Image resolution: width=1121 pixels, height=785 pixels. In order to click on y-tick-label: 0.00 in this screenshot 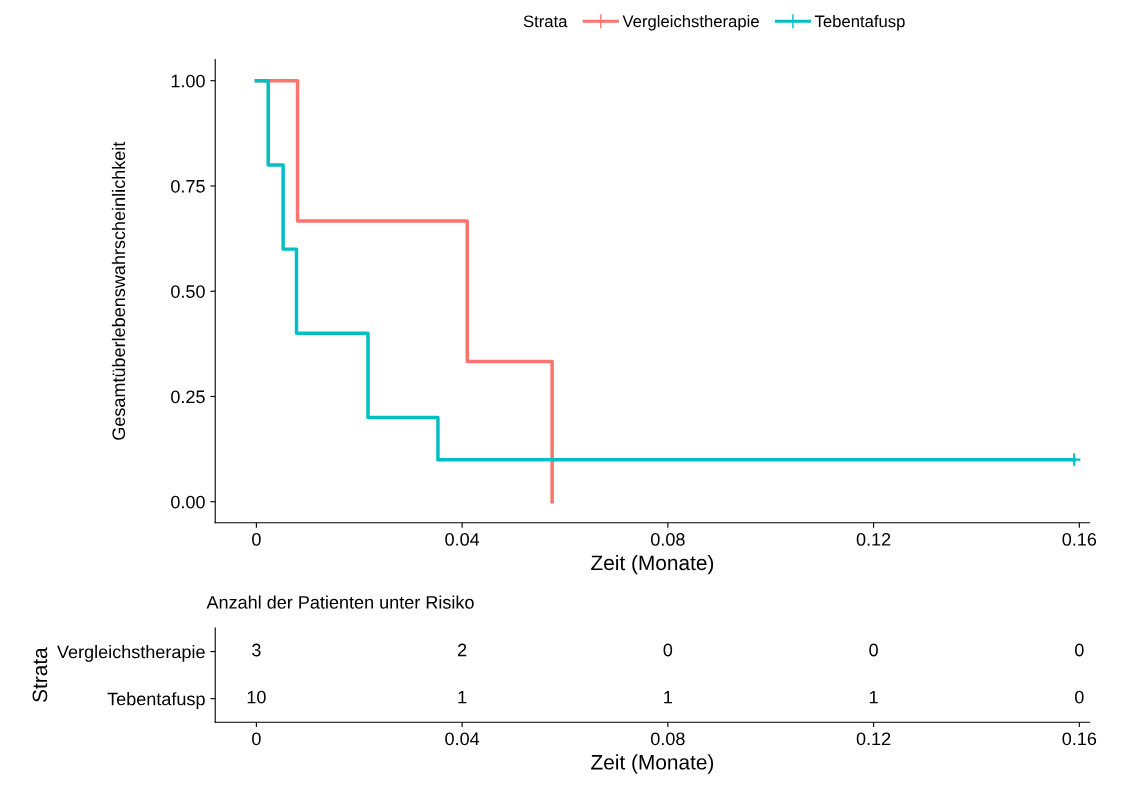, I will do `click(188, 502)`.